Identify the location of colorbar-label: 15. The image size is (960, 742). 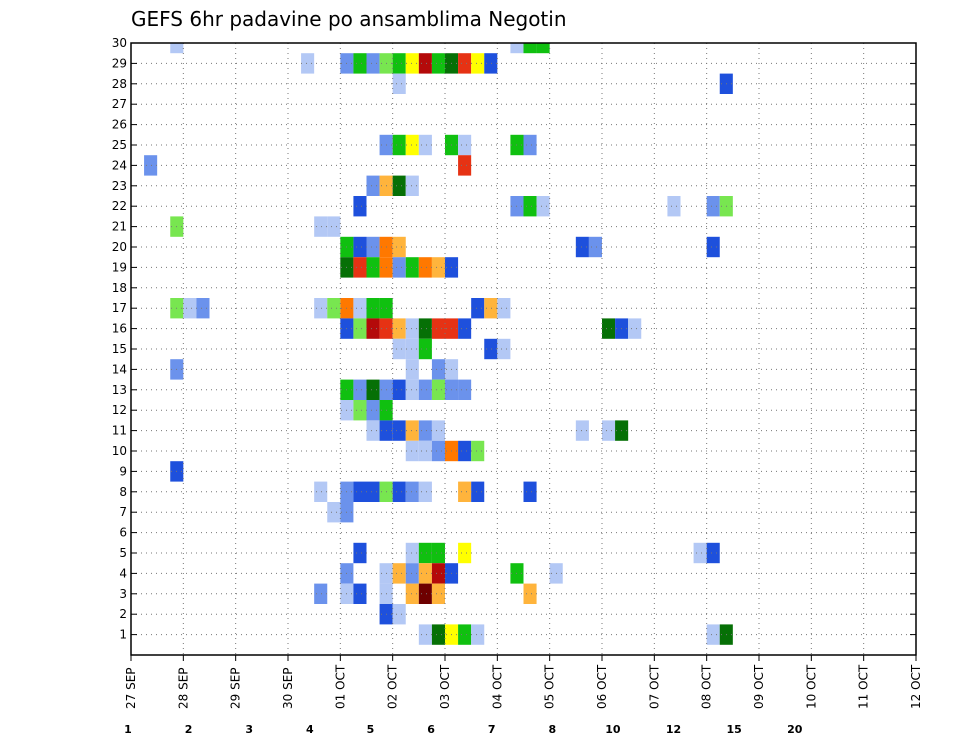
(733, 729).